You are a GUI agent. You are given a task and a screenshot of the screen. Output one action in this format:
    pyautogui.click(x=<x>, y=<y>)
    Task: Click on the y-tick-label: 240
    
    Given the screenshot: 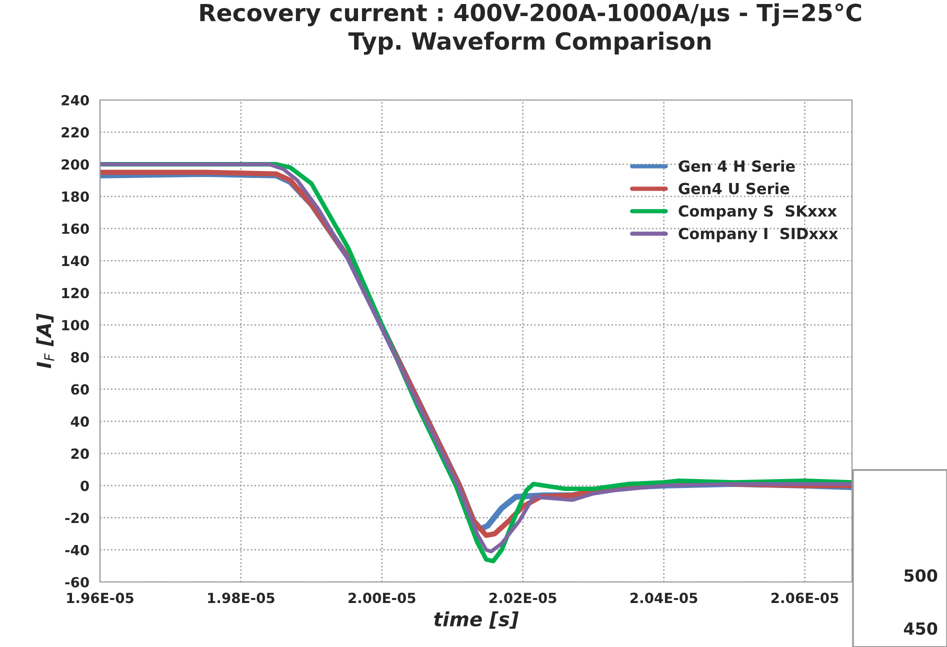 What is the action you would take?
    pyautogui.click(x=75, y=100)
    